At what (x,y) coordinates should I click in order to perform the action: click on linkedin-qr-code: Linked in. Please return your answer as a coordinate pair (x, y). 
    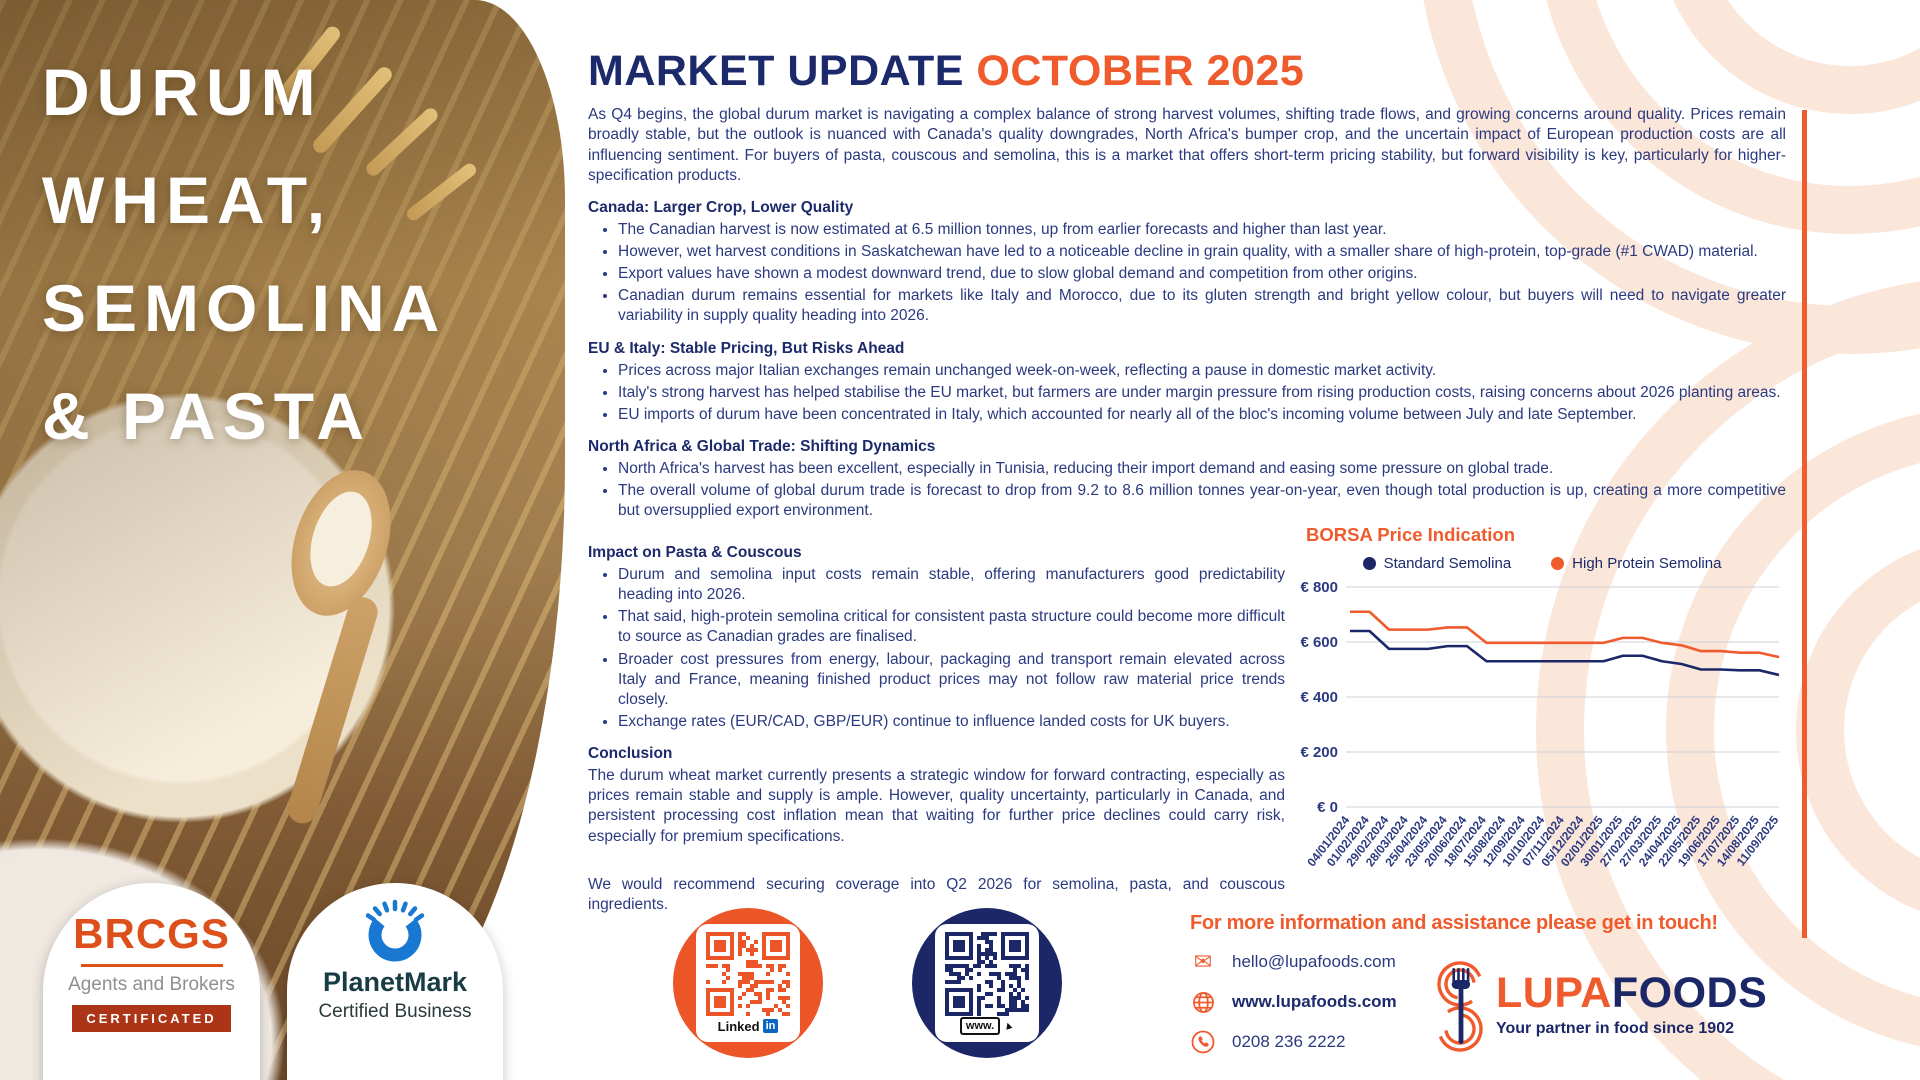
    Looking at the image, I should click on (748, 983).